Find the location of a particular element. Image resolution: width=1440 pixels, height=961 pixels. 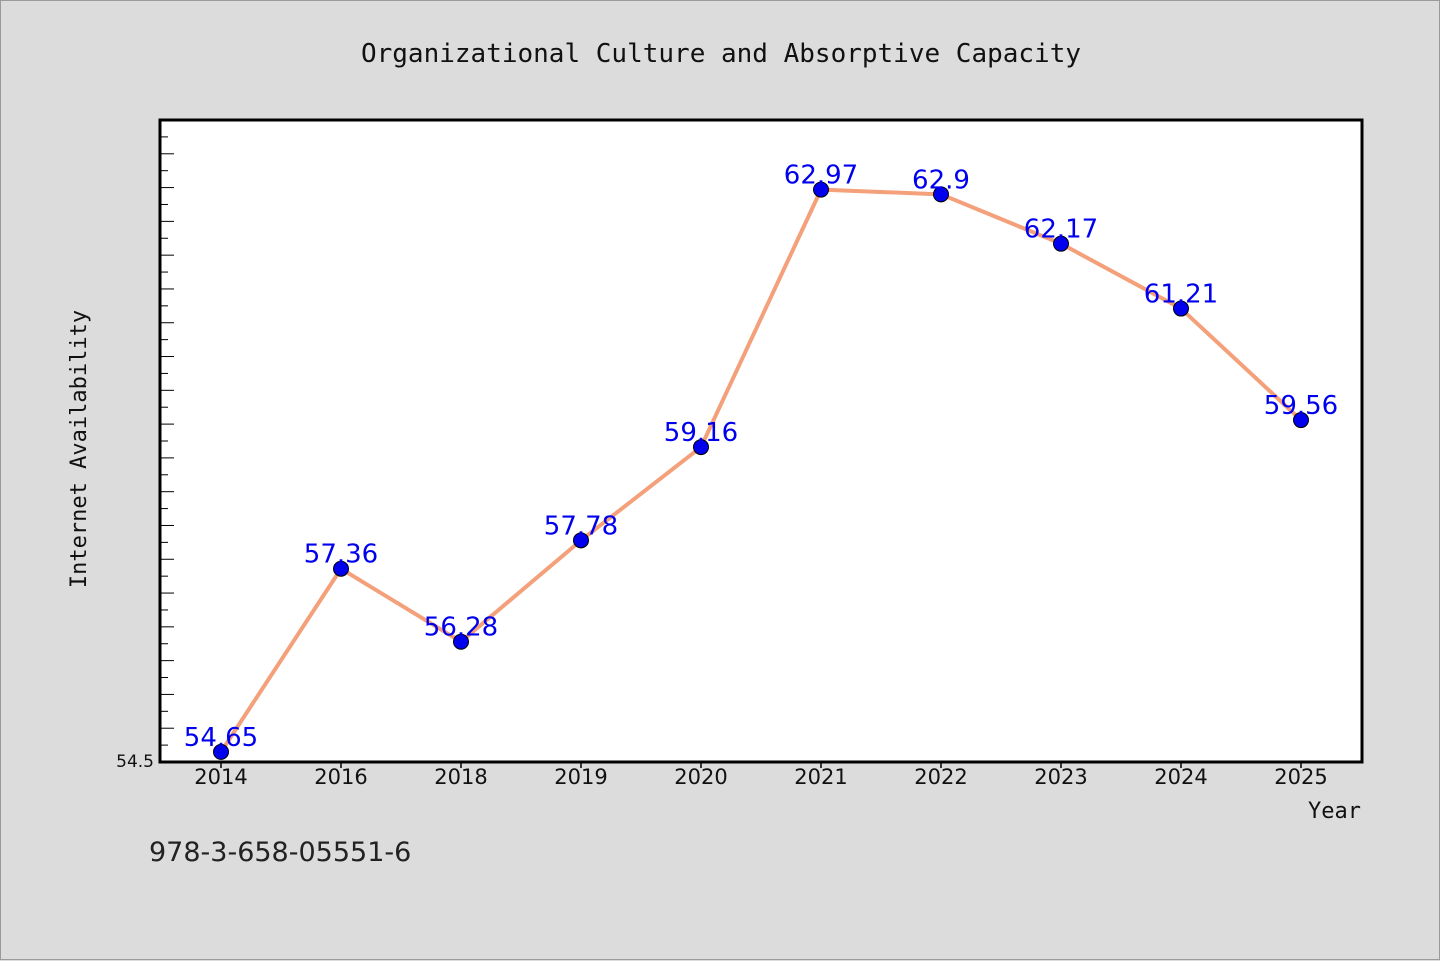

x-tick-label: 2025 is located at coordinates (1300, 777).